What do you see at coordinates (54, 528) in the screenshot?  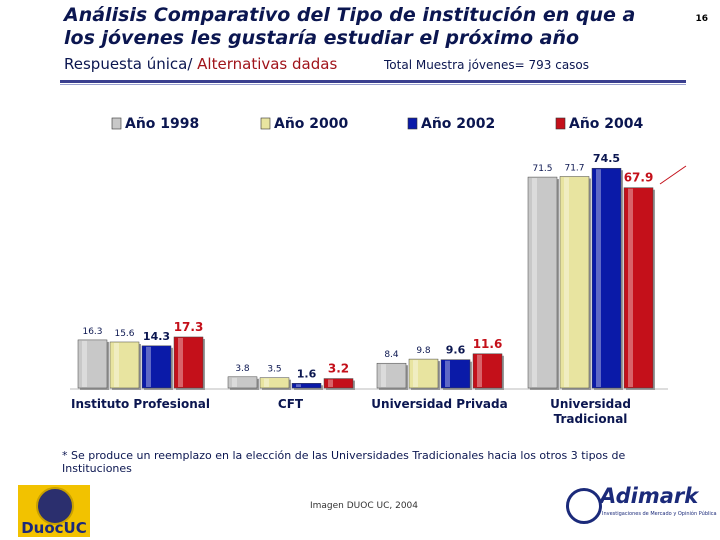 I see `duoc-uc-logo-text: DuocUC` at bounding box center [54, 528].